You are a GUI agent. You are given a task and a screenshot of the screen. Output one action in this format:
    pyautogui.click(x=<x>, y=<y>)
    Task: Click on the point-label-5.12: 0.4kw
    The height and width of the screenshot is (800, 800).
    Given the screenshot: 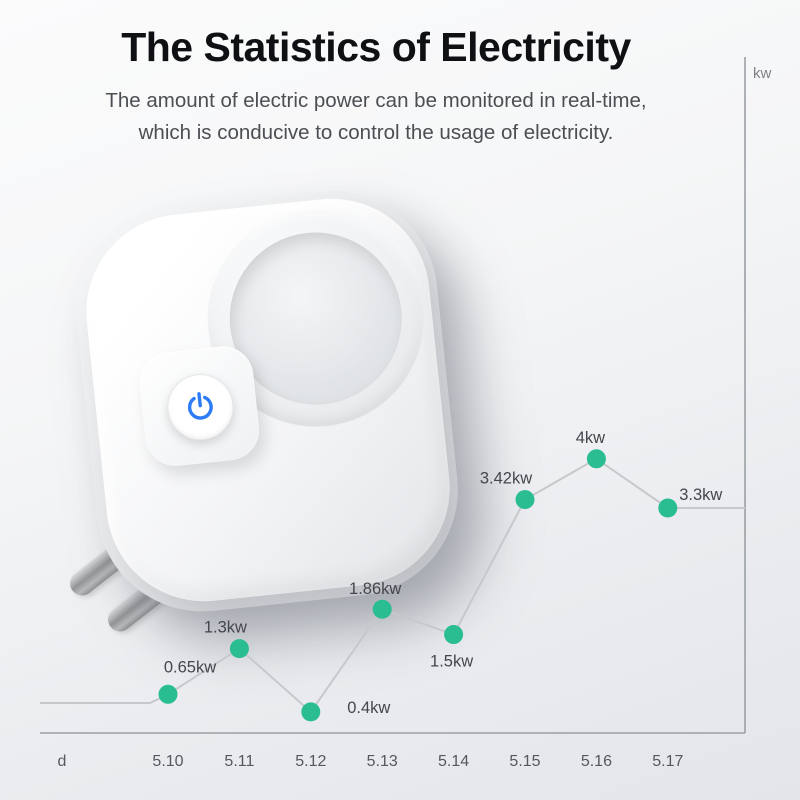 What is the action you would take?
    pyautogui.click(x=368, y=708)
    